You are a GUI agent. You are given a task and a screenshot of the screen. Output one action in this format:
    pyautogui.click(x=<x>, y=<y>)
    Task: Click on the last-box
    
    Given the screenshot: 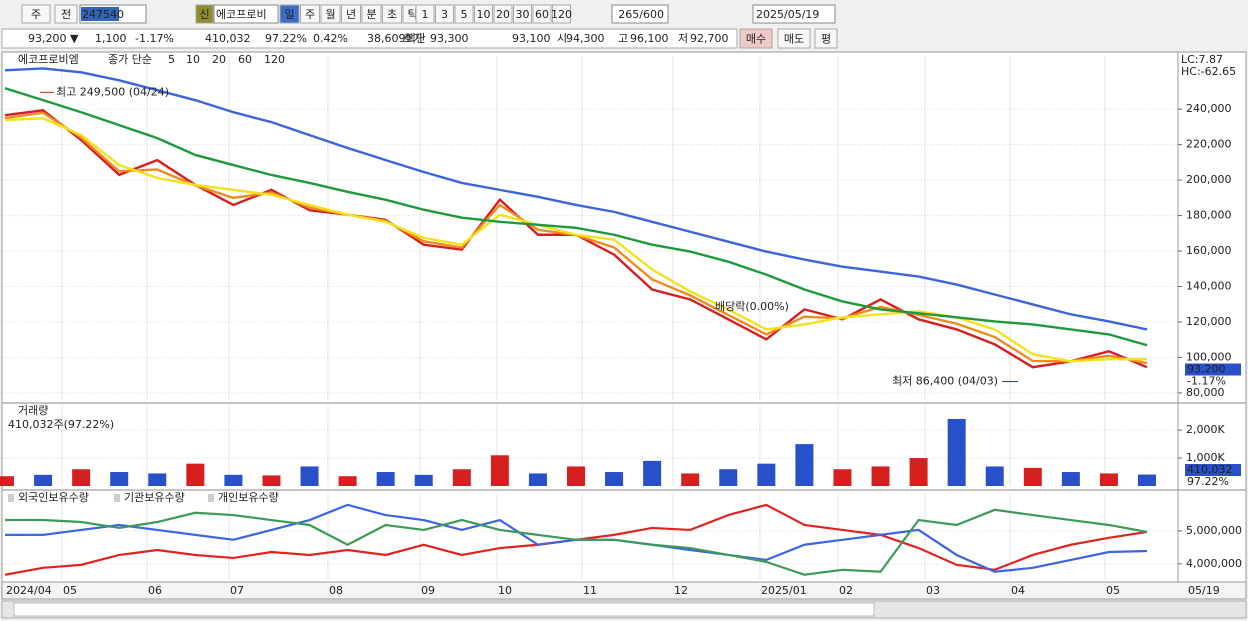 What is the action you would take?
    pyautogui.click(x=1213, y=470)
    